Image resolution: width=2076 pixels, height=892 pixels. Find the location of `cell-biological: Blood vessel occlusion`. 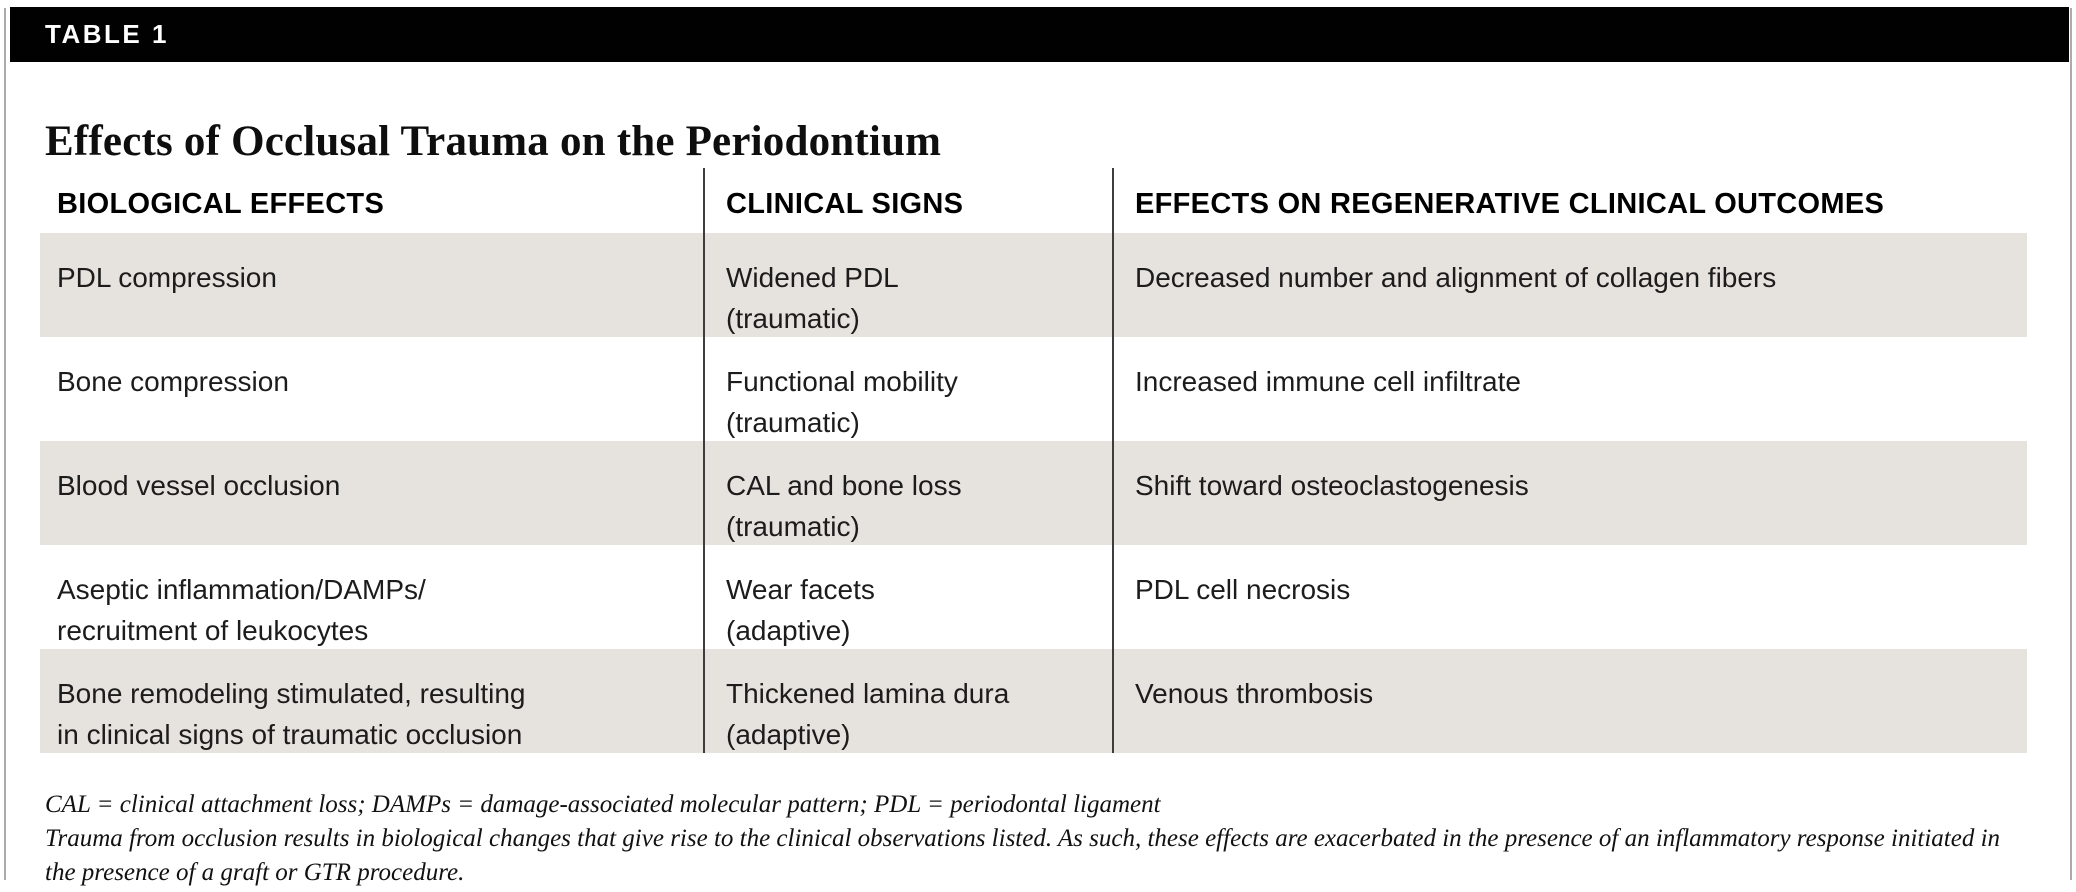

cell-biological: Blood vessel occlusion is located at coordinates (371, 493).